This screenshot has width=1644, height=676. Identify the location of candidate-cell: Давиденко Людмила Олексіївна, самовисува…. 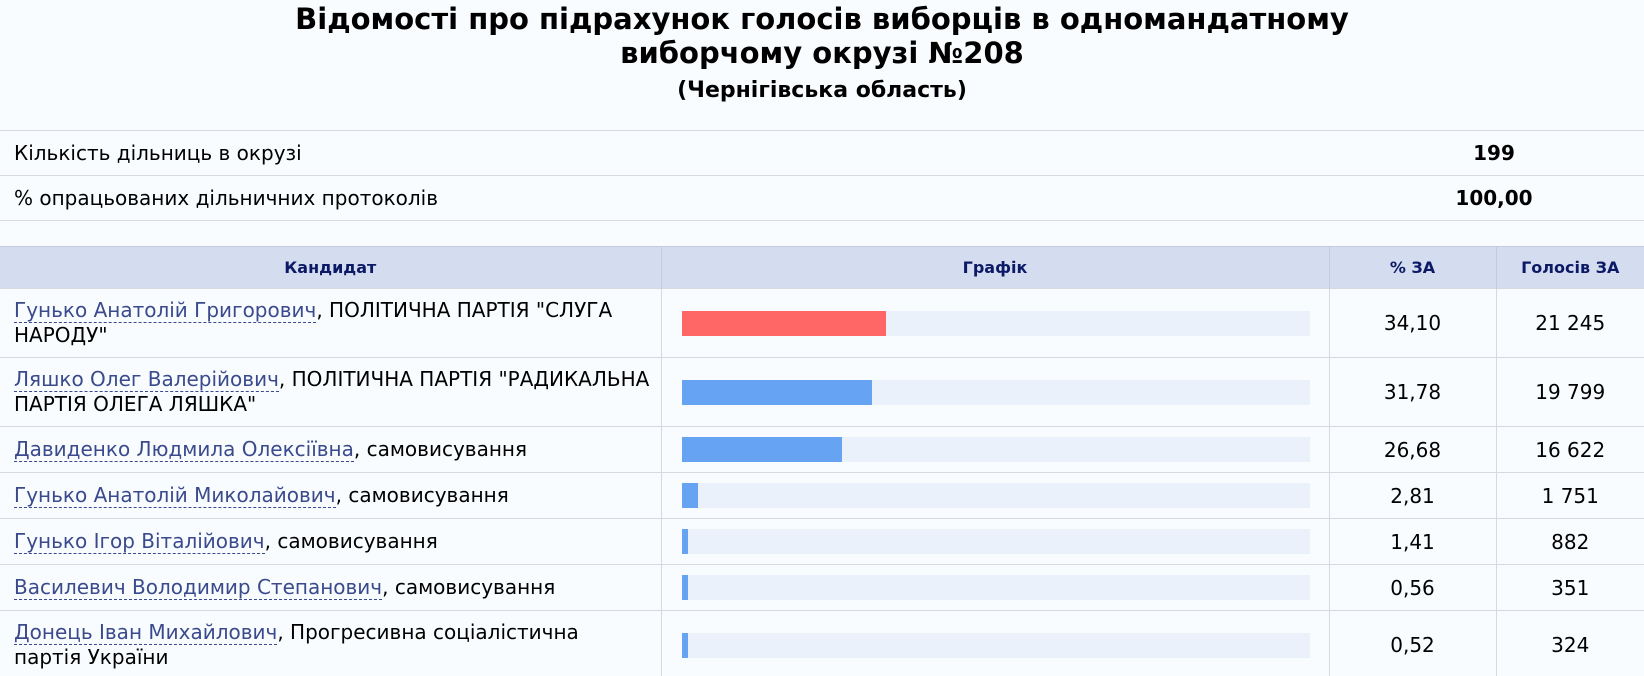
(331, 449).